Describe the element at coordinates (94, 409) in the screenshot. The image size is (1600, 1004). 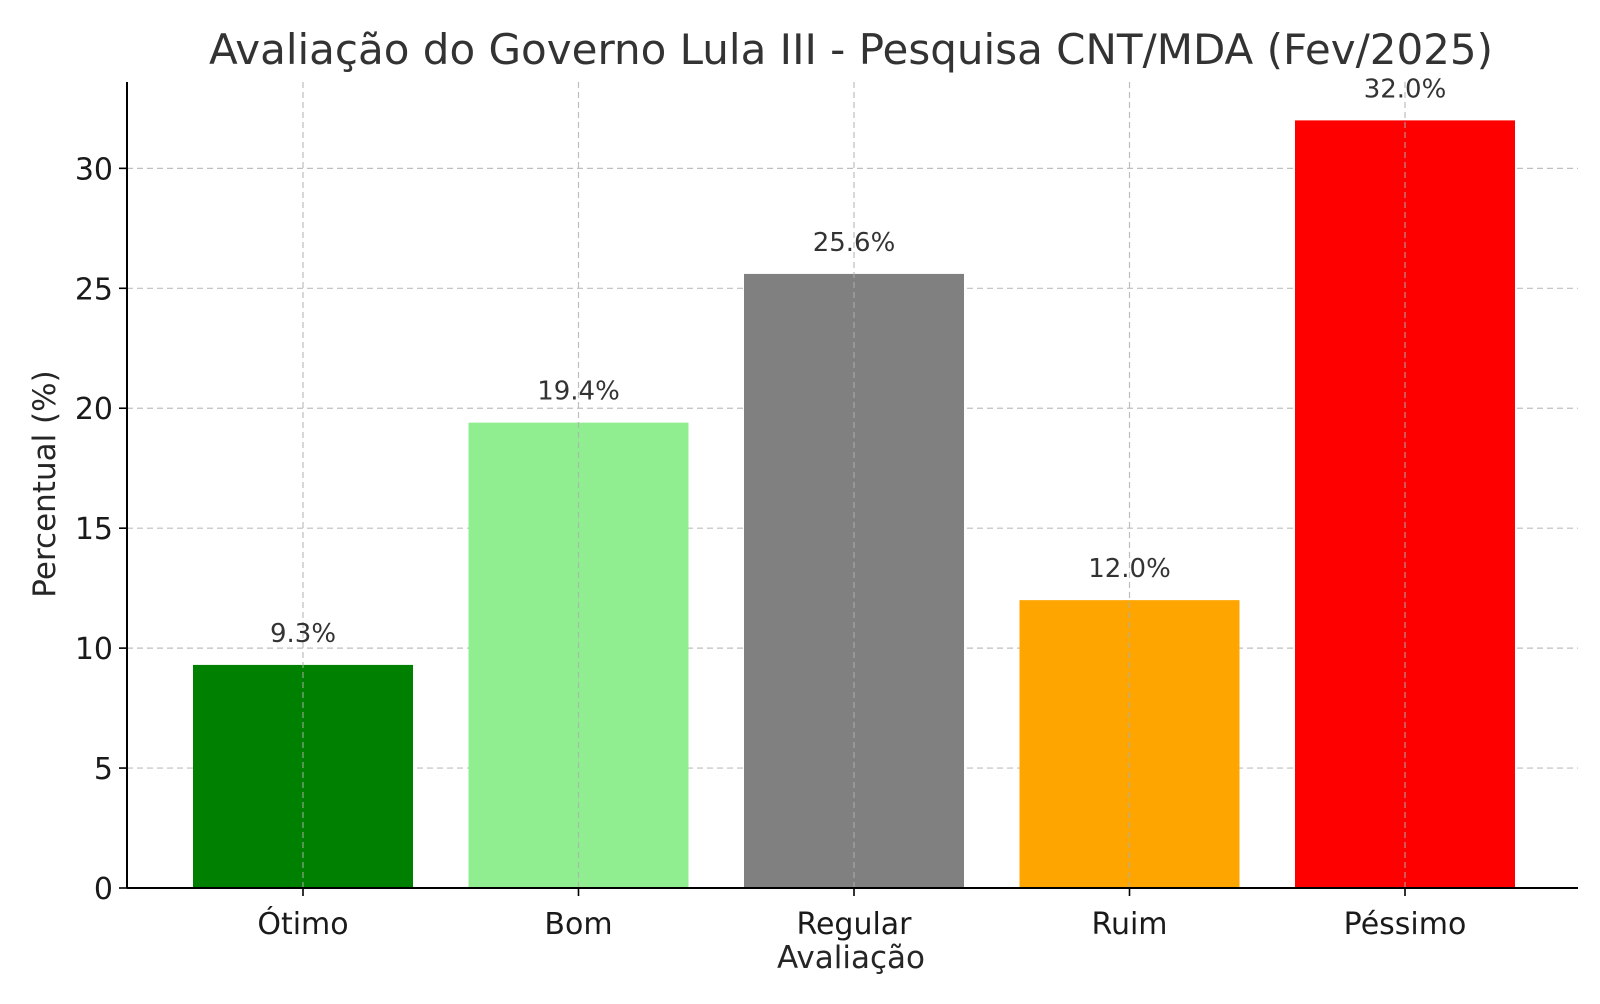
I see `y-tick-label: 20` at that location.